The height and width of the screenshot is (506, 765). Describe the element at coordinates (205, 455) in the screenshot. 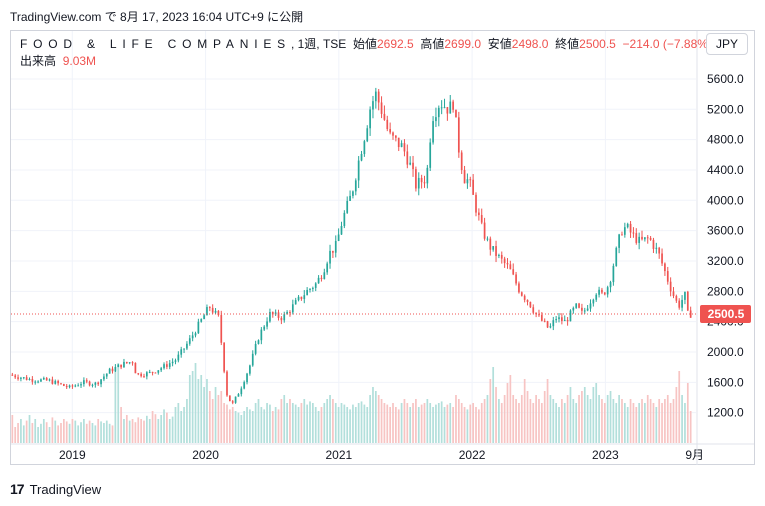

I see `x-tick-label: 2020` at that location.